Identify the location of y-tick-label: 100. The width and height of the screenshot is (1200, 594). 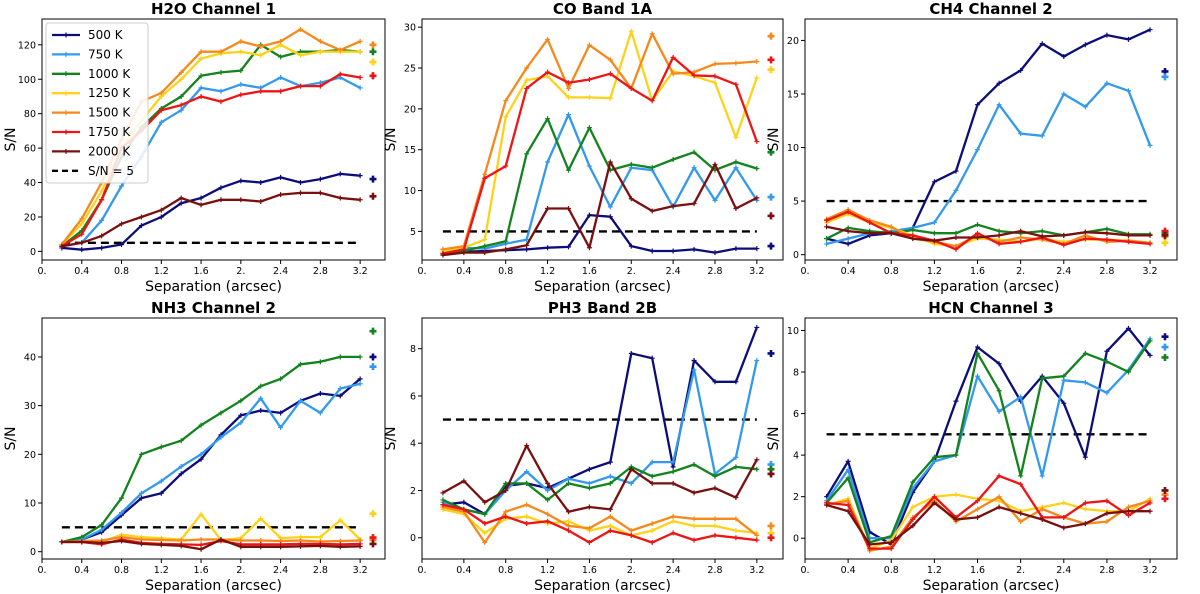
(27, 80).